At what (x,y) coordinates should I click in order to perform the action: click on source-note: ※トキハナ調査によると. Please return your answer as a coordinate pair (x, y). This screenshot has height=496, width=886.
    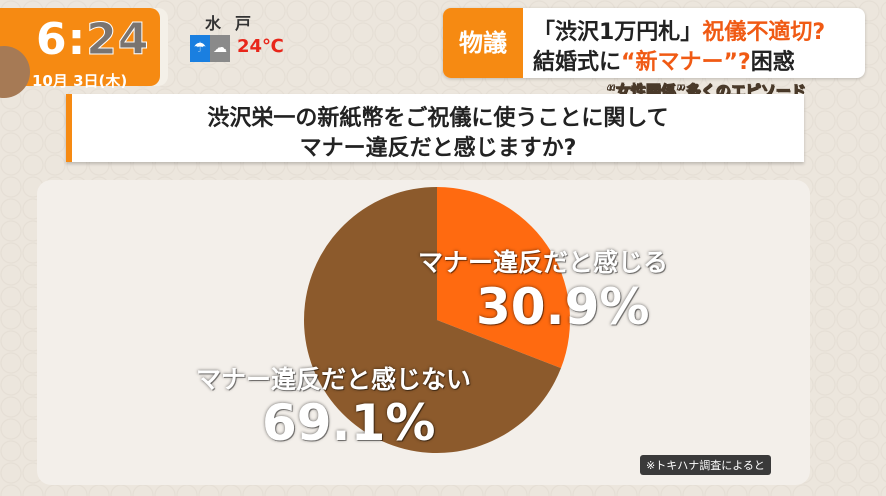
    Looking at the image, I should click on (705, 465).